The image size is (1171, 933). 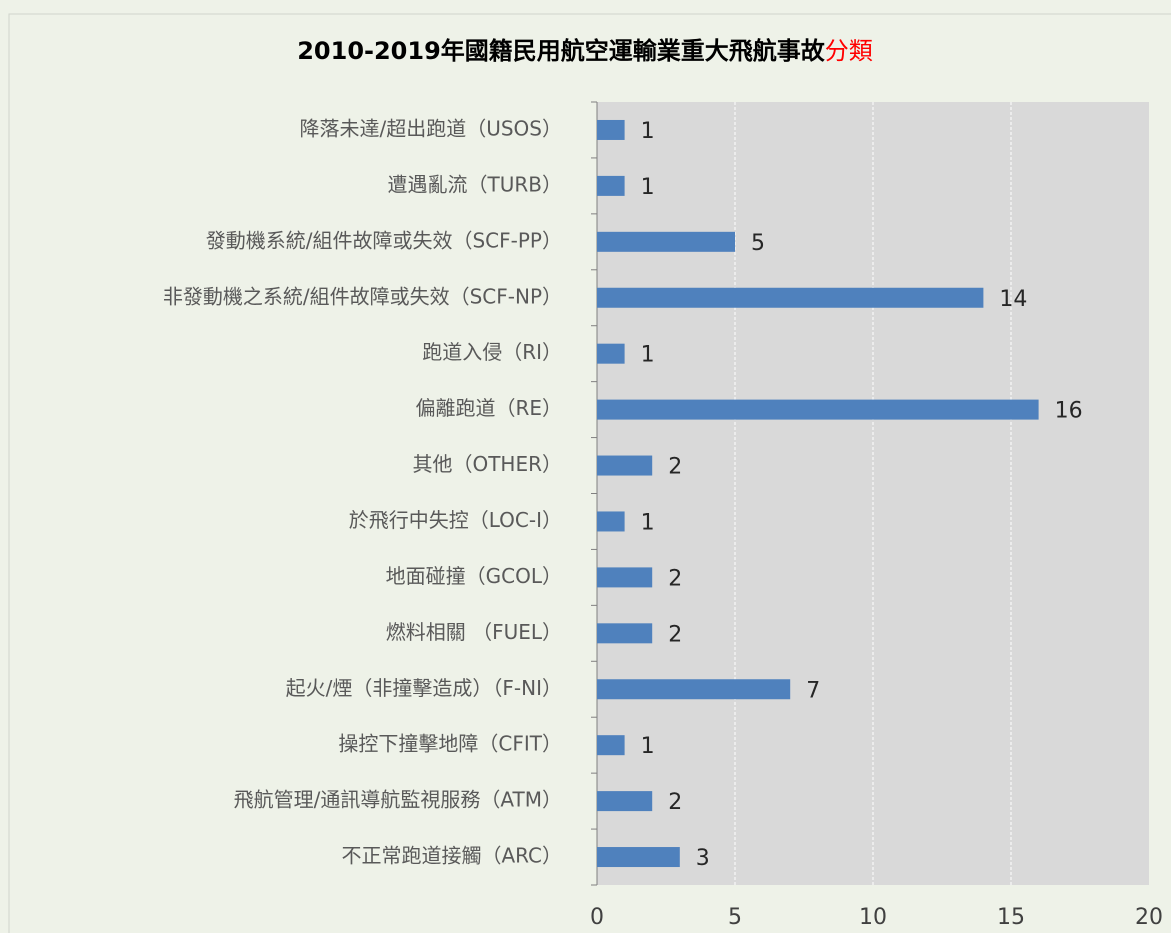 What do you see at coordinates (813, 690) in the screenshot?
I see `data-label: 7` at bounding box center [813, 690].